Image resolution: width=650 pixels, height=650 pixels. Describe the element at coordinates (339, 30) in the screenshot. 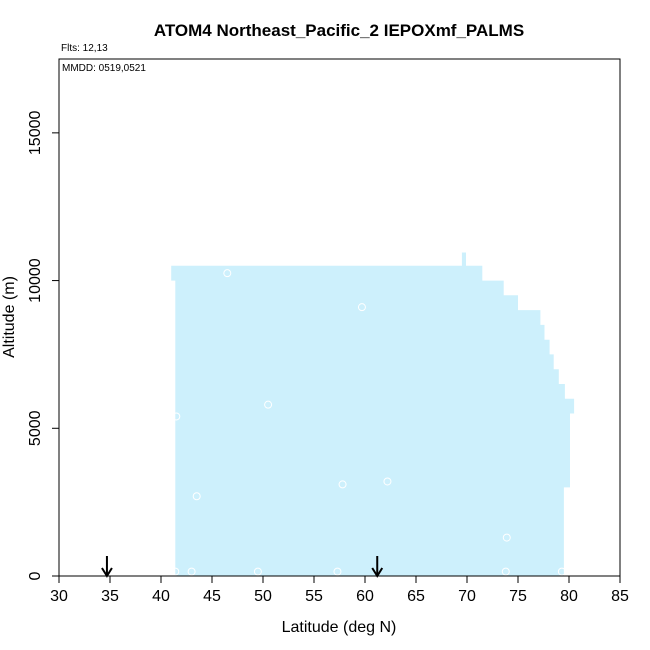

I see `chart-title: ATOM4 Northeast_Pacific_2 IEPOXmf_PALMS` at that location.